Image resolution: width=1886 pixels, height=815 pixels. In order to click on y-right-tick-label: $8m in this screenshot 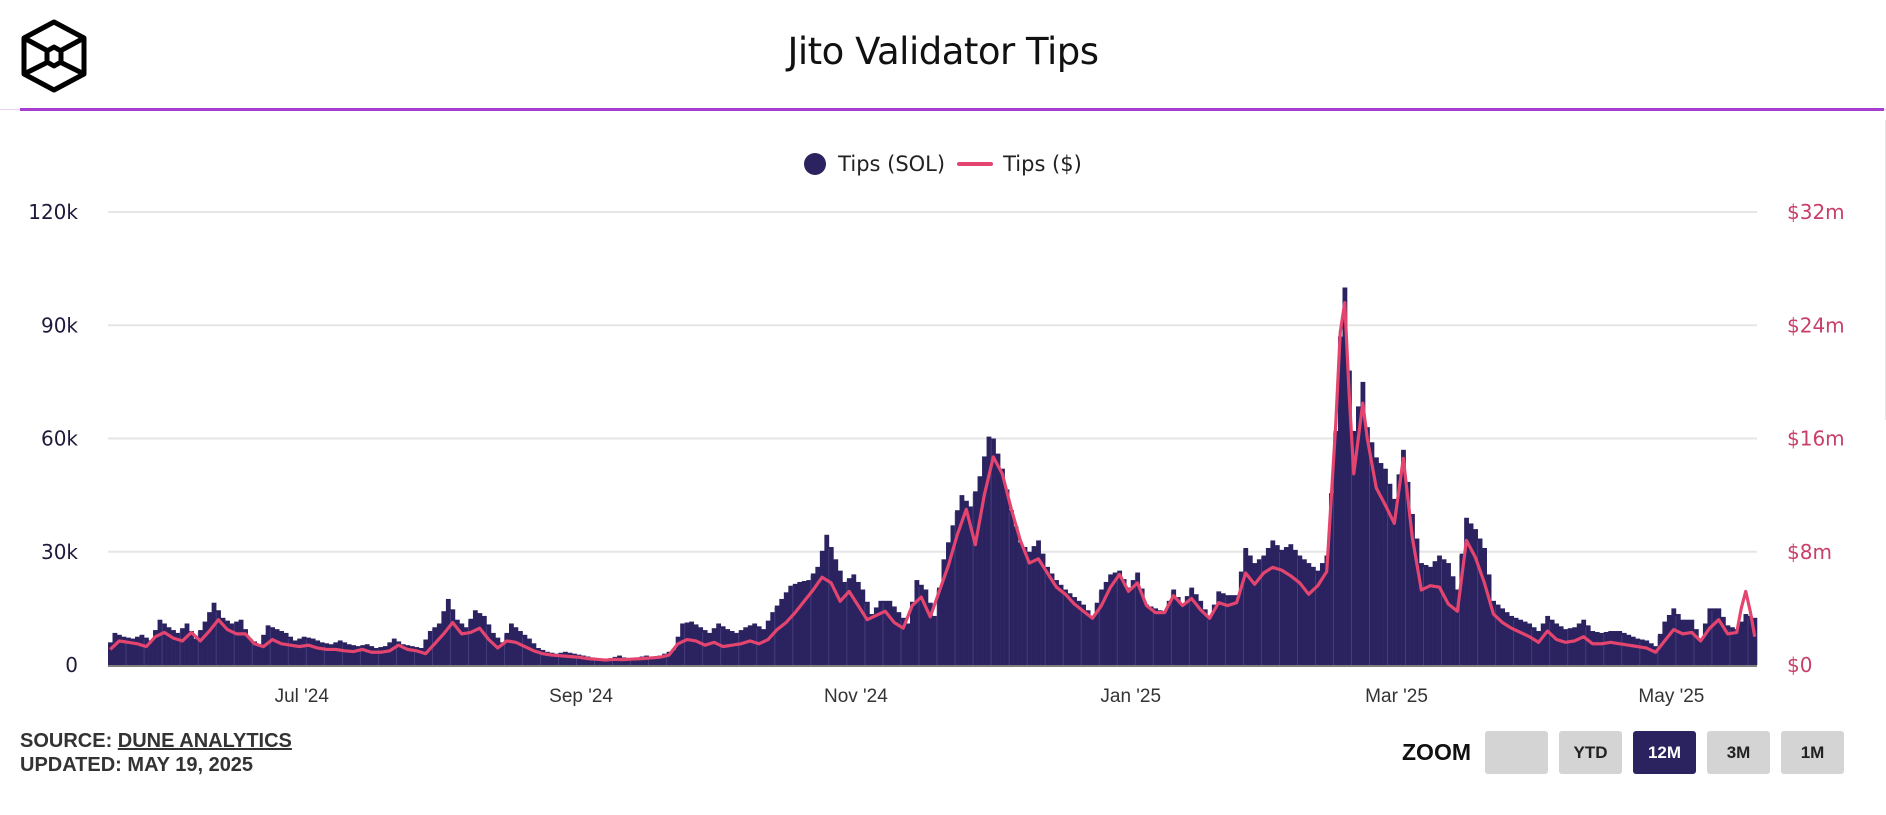, I will do `click(1809, 552)`.